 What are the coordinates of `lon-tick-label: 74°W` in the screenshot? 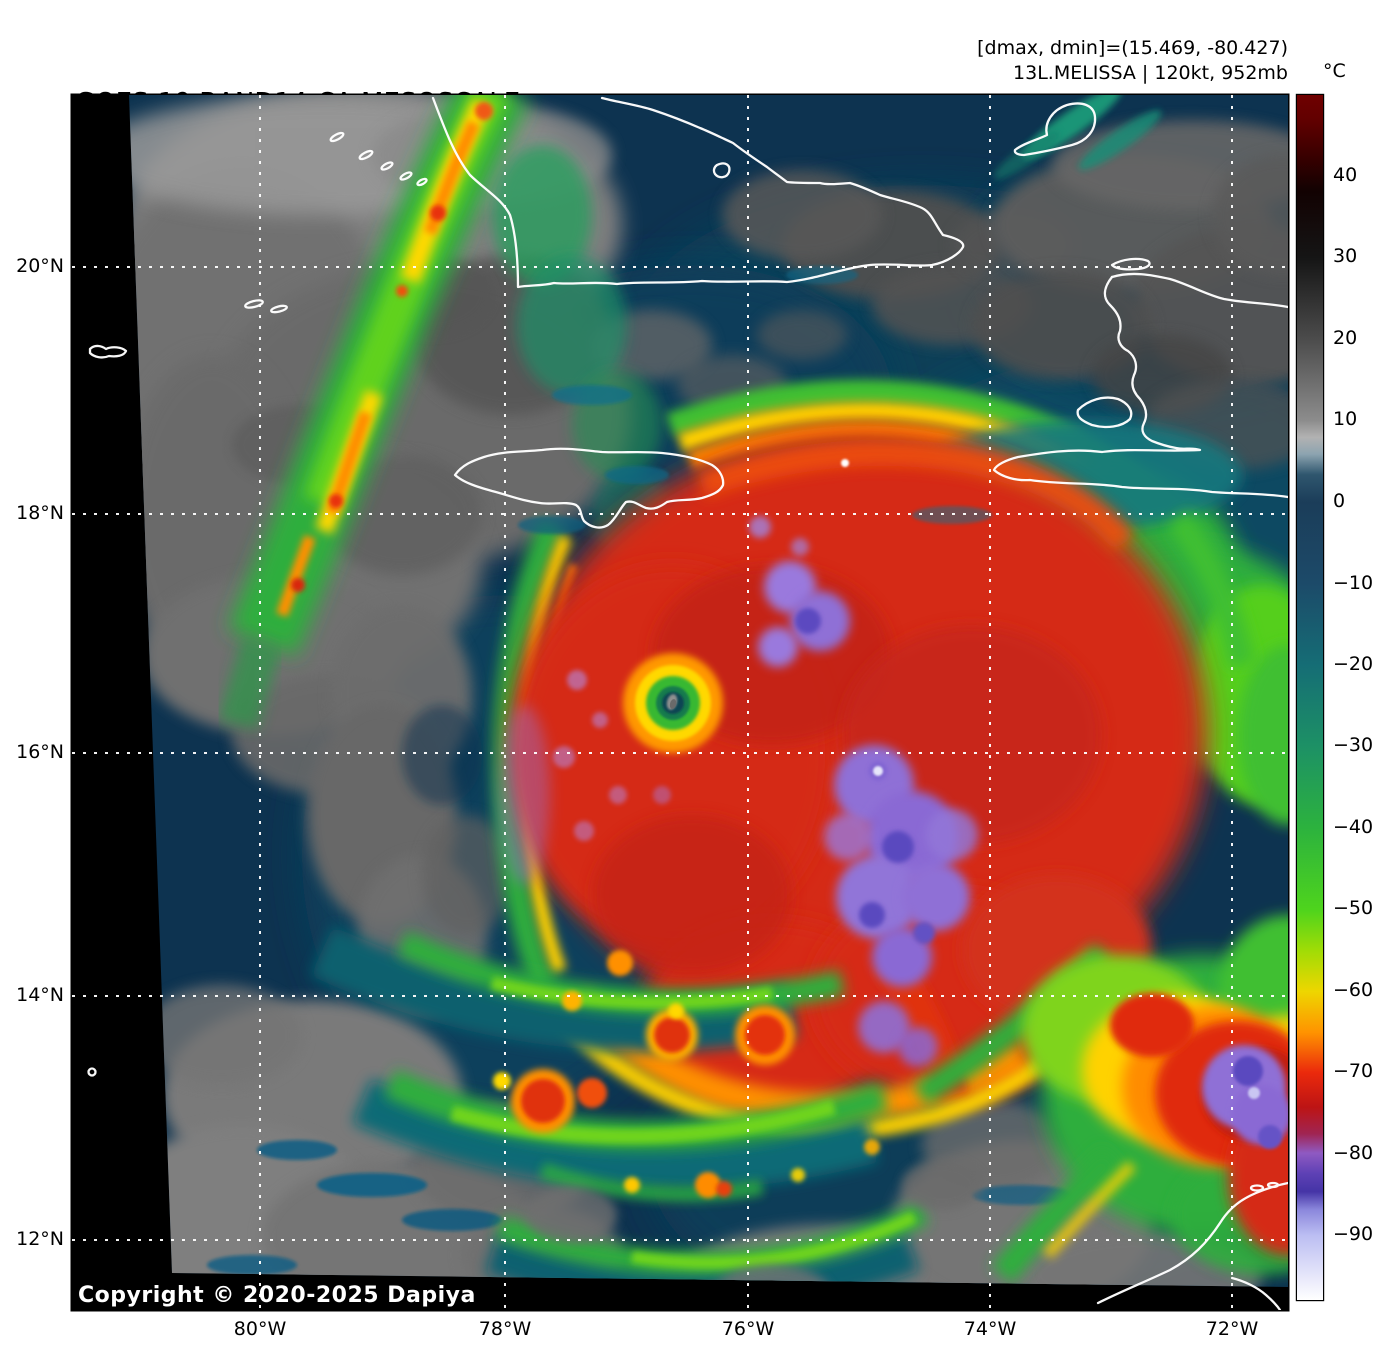 It's located at (990, 1329).